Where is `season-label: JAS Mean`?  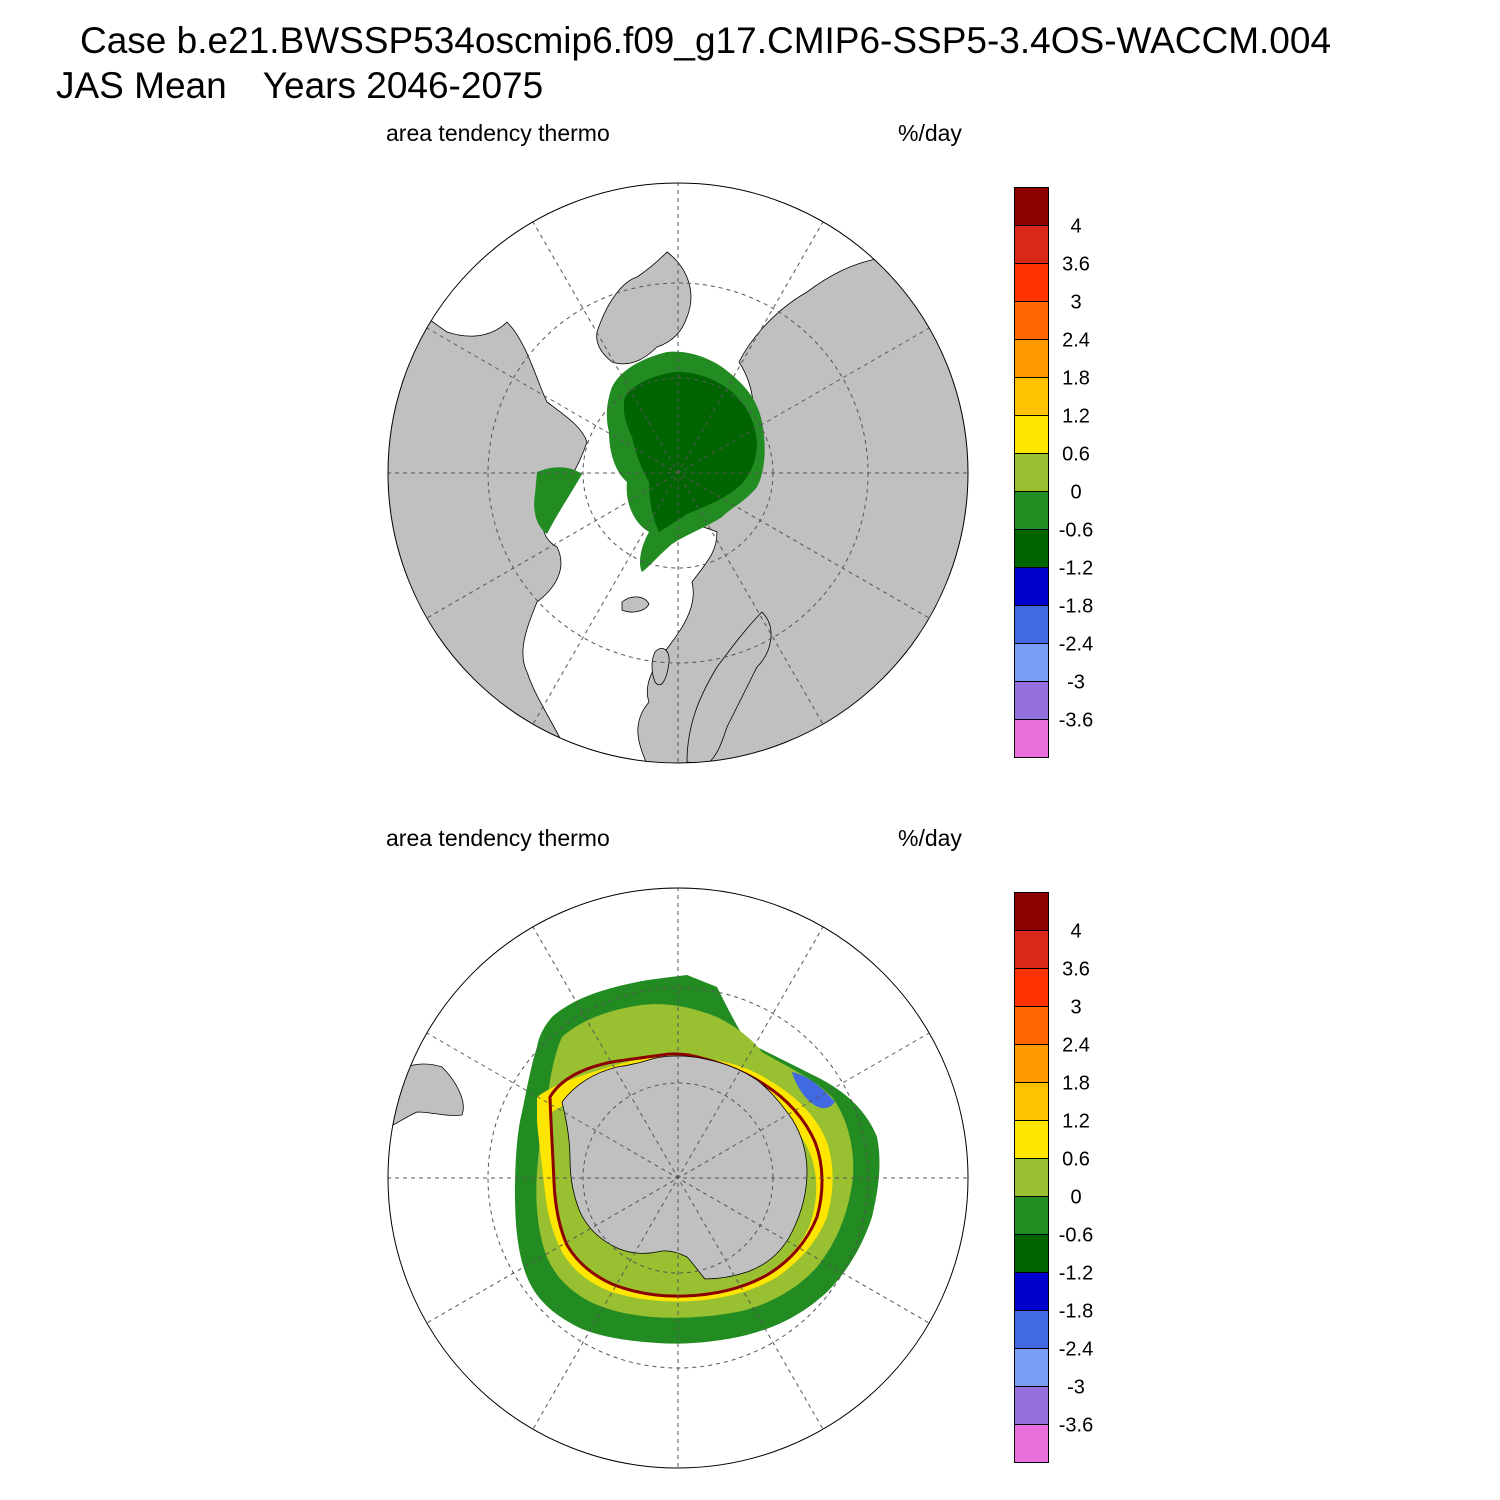 season-label: JAS Mean is located at coordinates (141, 85).